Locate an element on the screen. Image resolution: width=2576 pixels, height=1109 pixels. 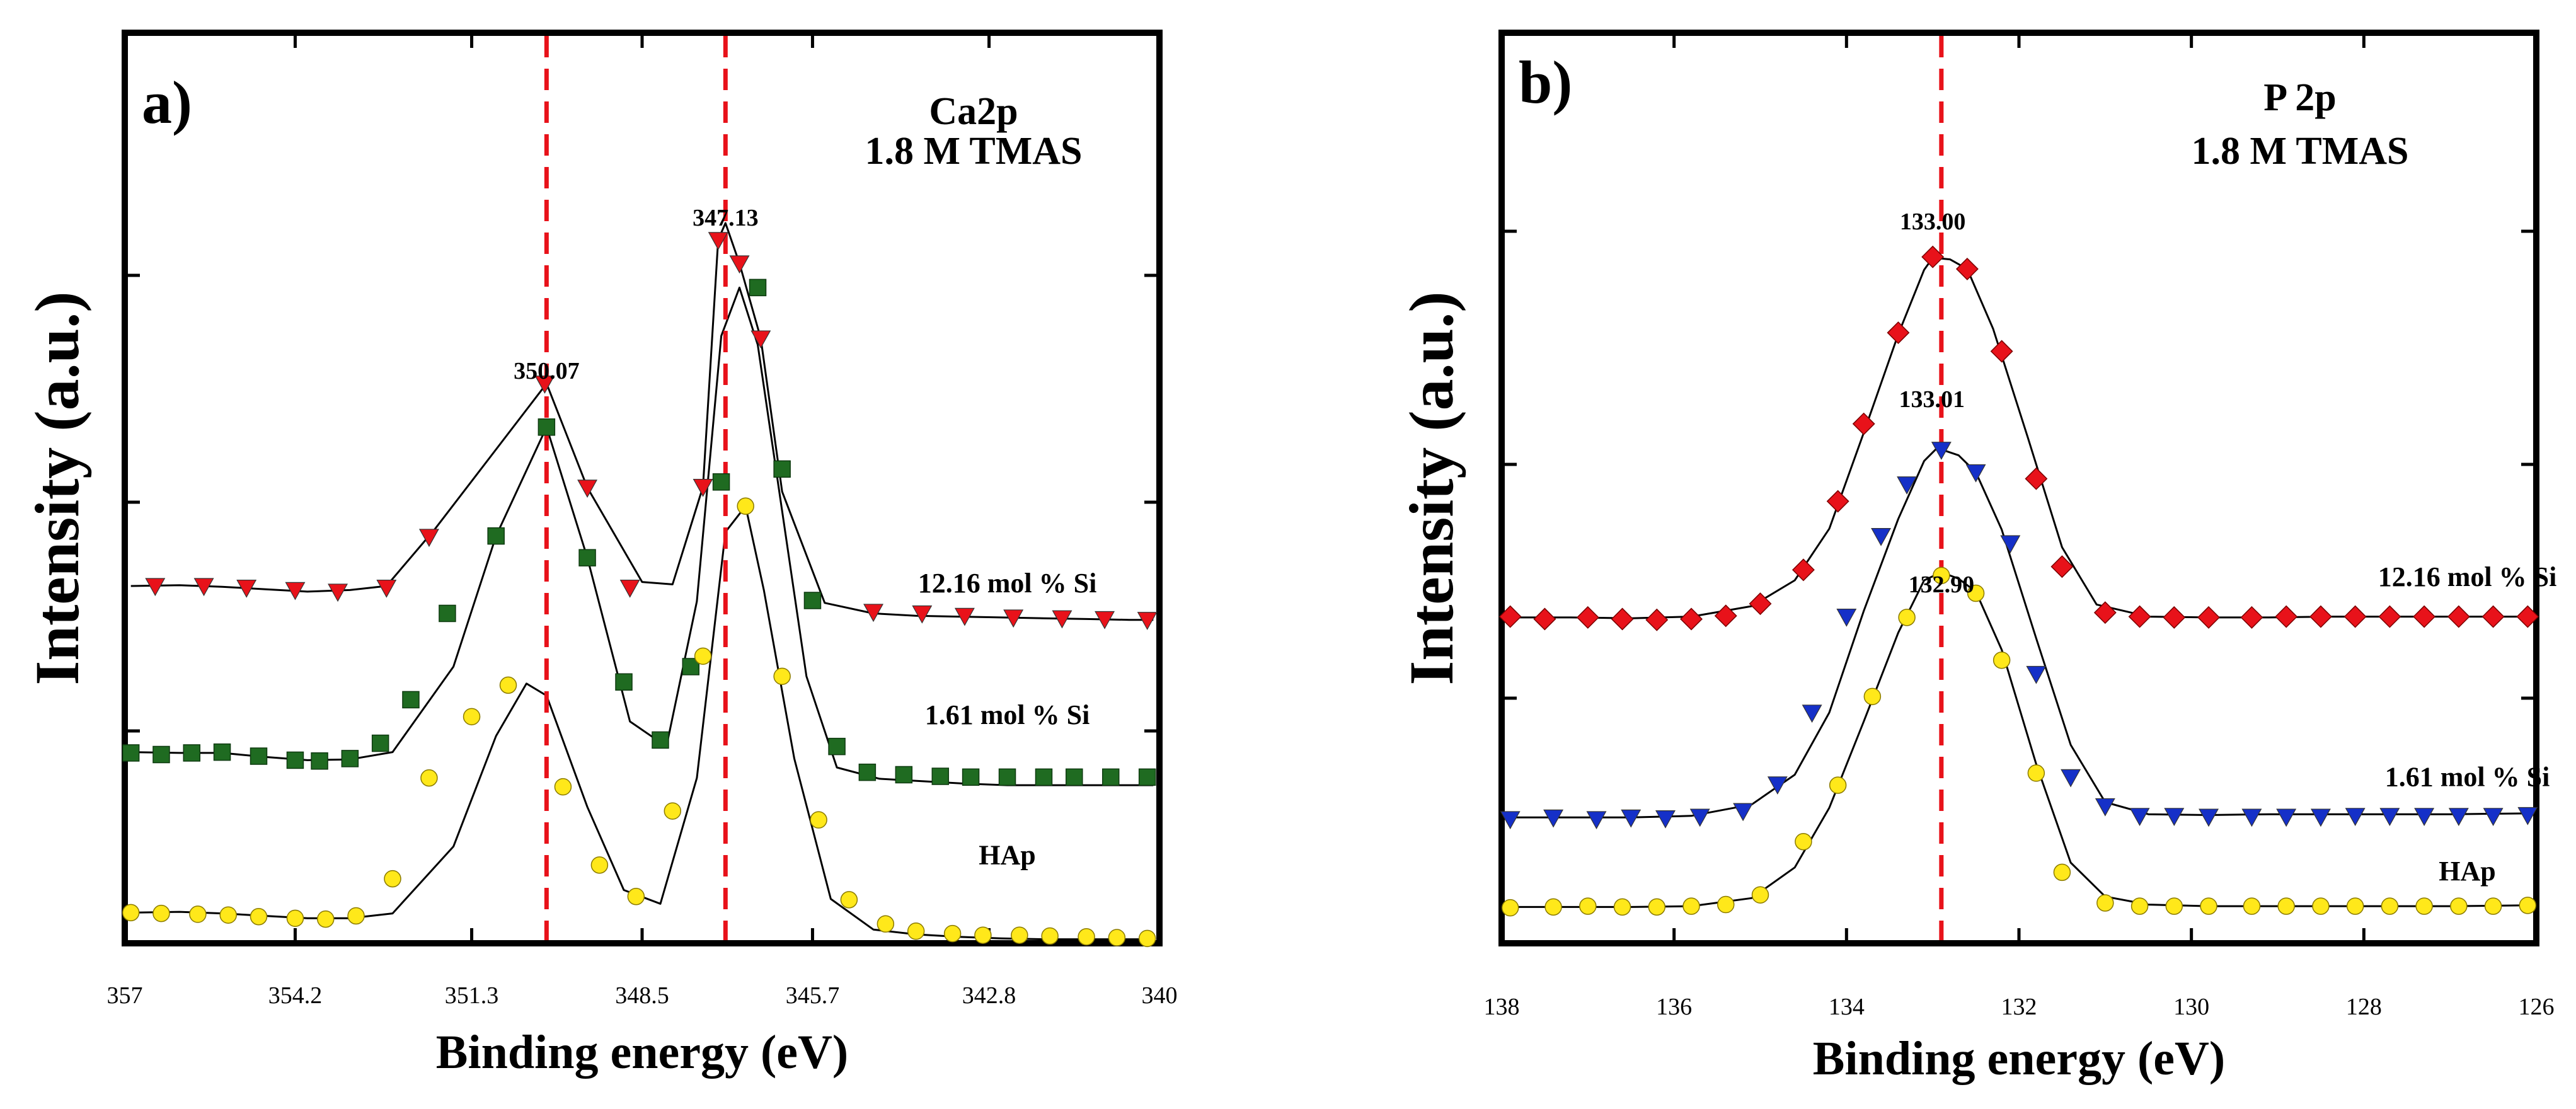
panel-label-b: b) is located at coordinates (1545, 82).